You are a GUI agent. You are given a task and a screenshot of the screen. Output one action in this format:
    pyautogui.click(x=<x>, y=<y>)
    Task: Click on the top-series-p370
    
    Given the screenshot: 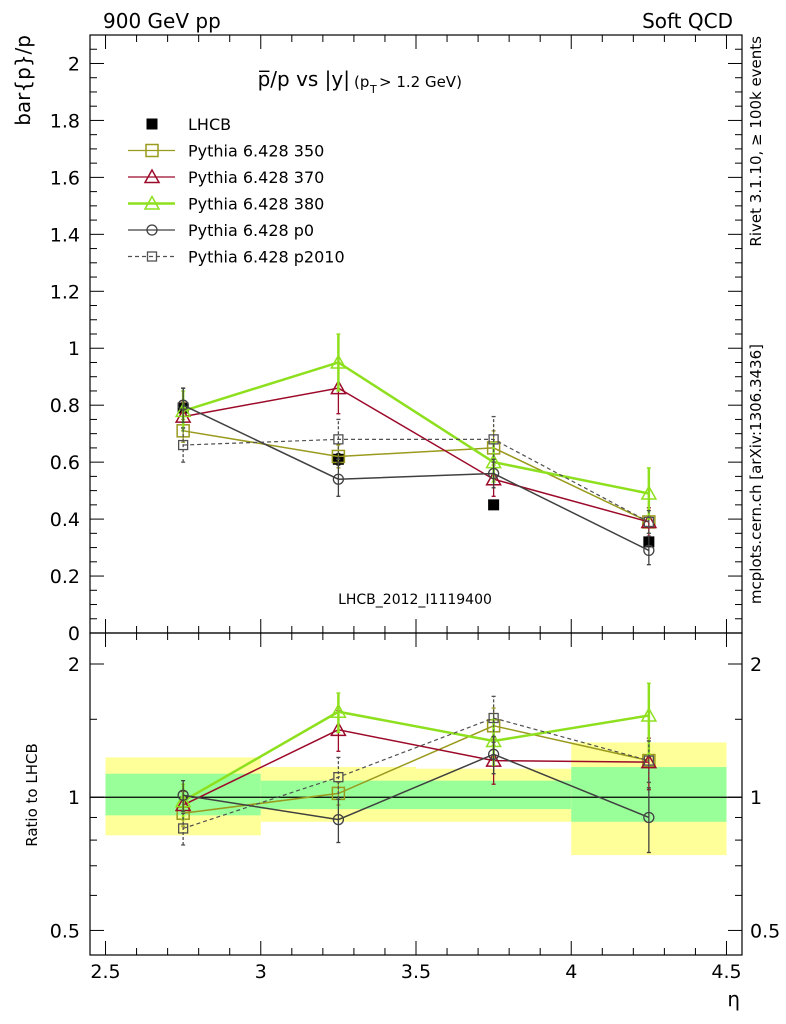 What is the action you would take?
    pyautogui.click(x=416, y=449)
    